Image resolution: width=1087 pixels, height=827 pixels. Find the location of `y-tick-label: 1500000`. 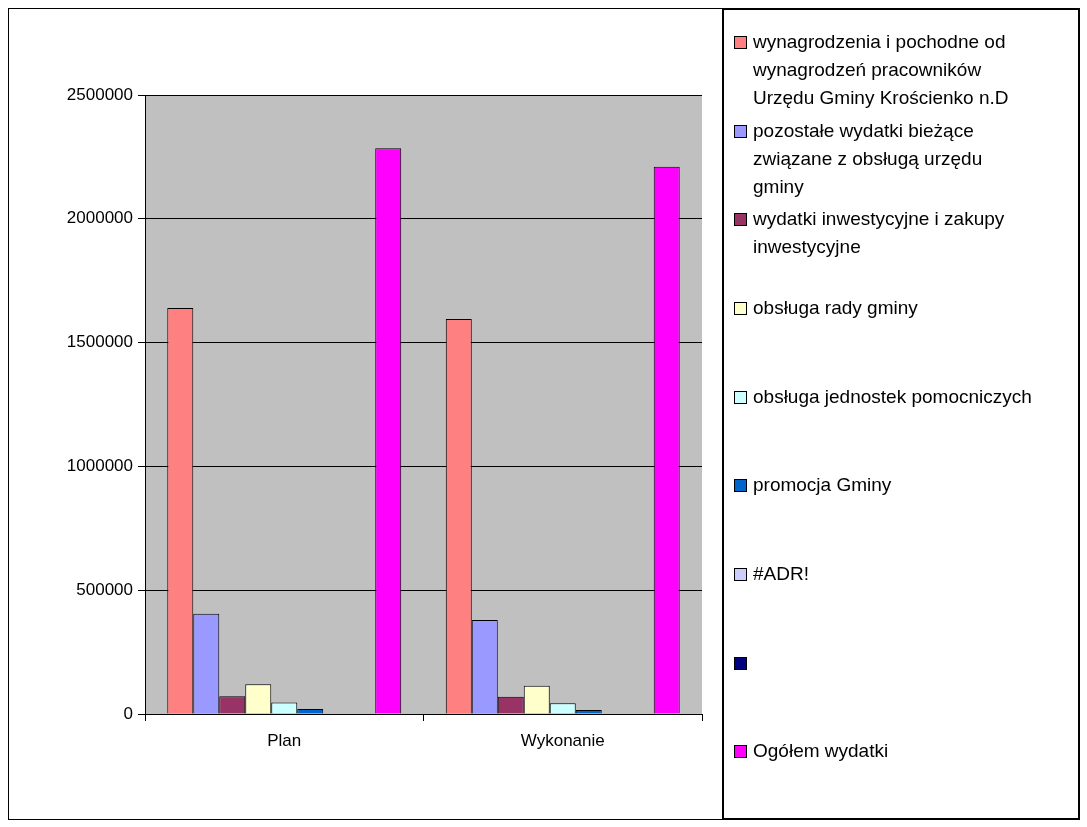

y-tick-label: 1500000 is located at coordinates (99, 342).